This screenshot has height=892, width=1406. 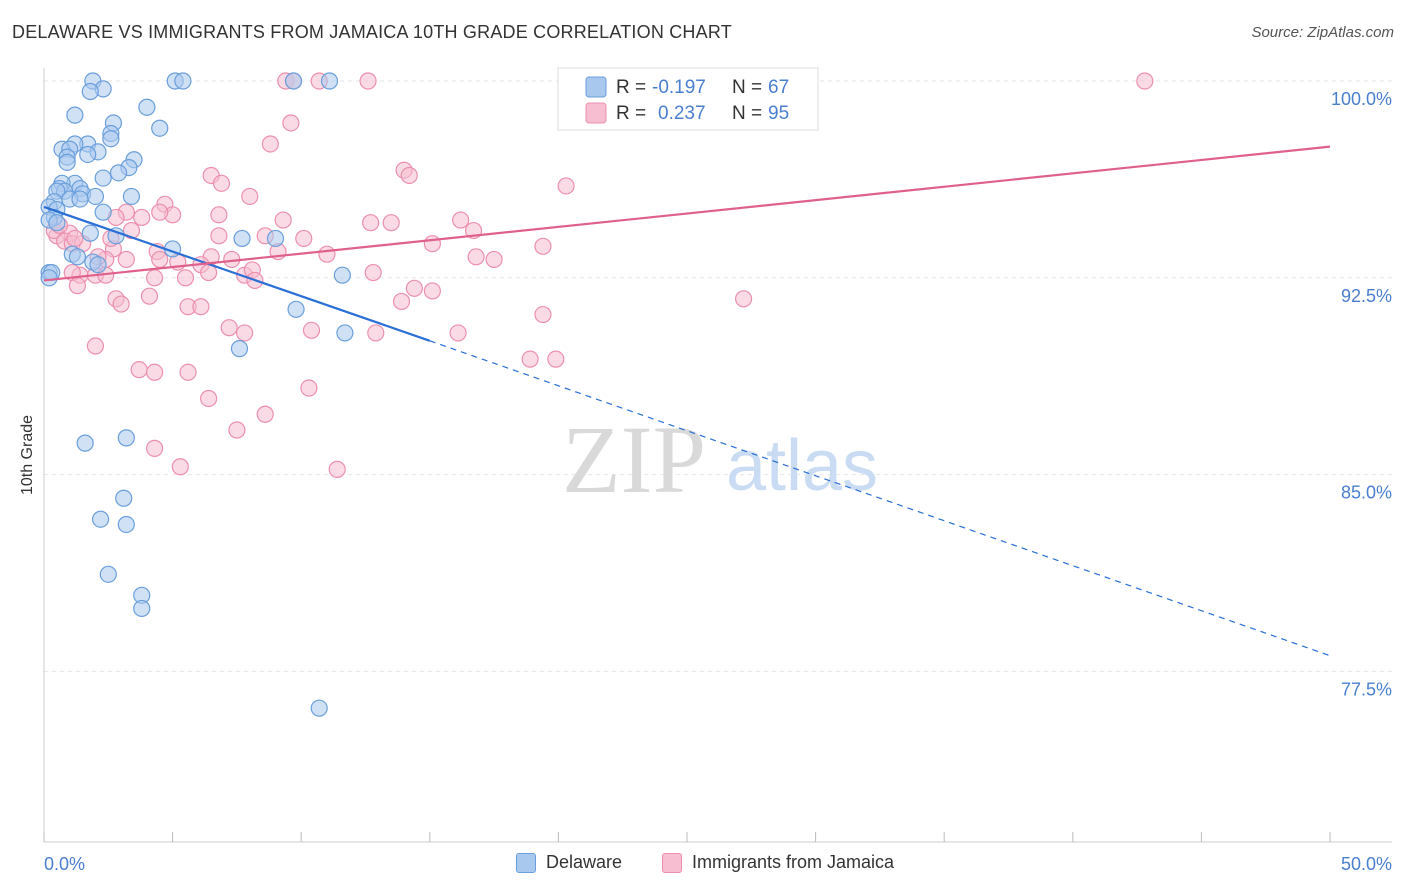 I want to click on y-tick-labels: 100.0% 92.5% 85.0% 77.5%, so click(x=1361, y=394).